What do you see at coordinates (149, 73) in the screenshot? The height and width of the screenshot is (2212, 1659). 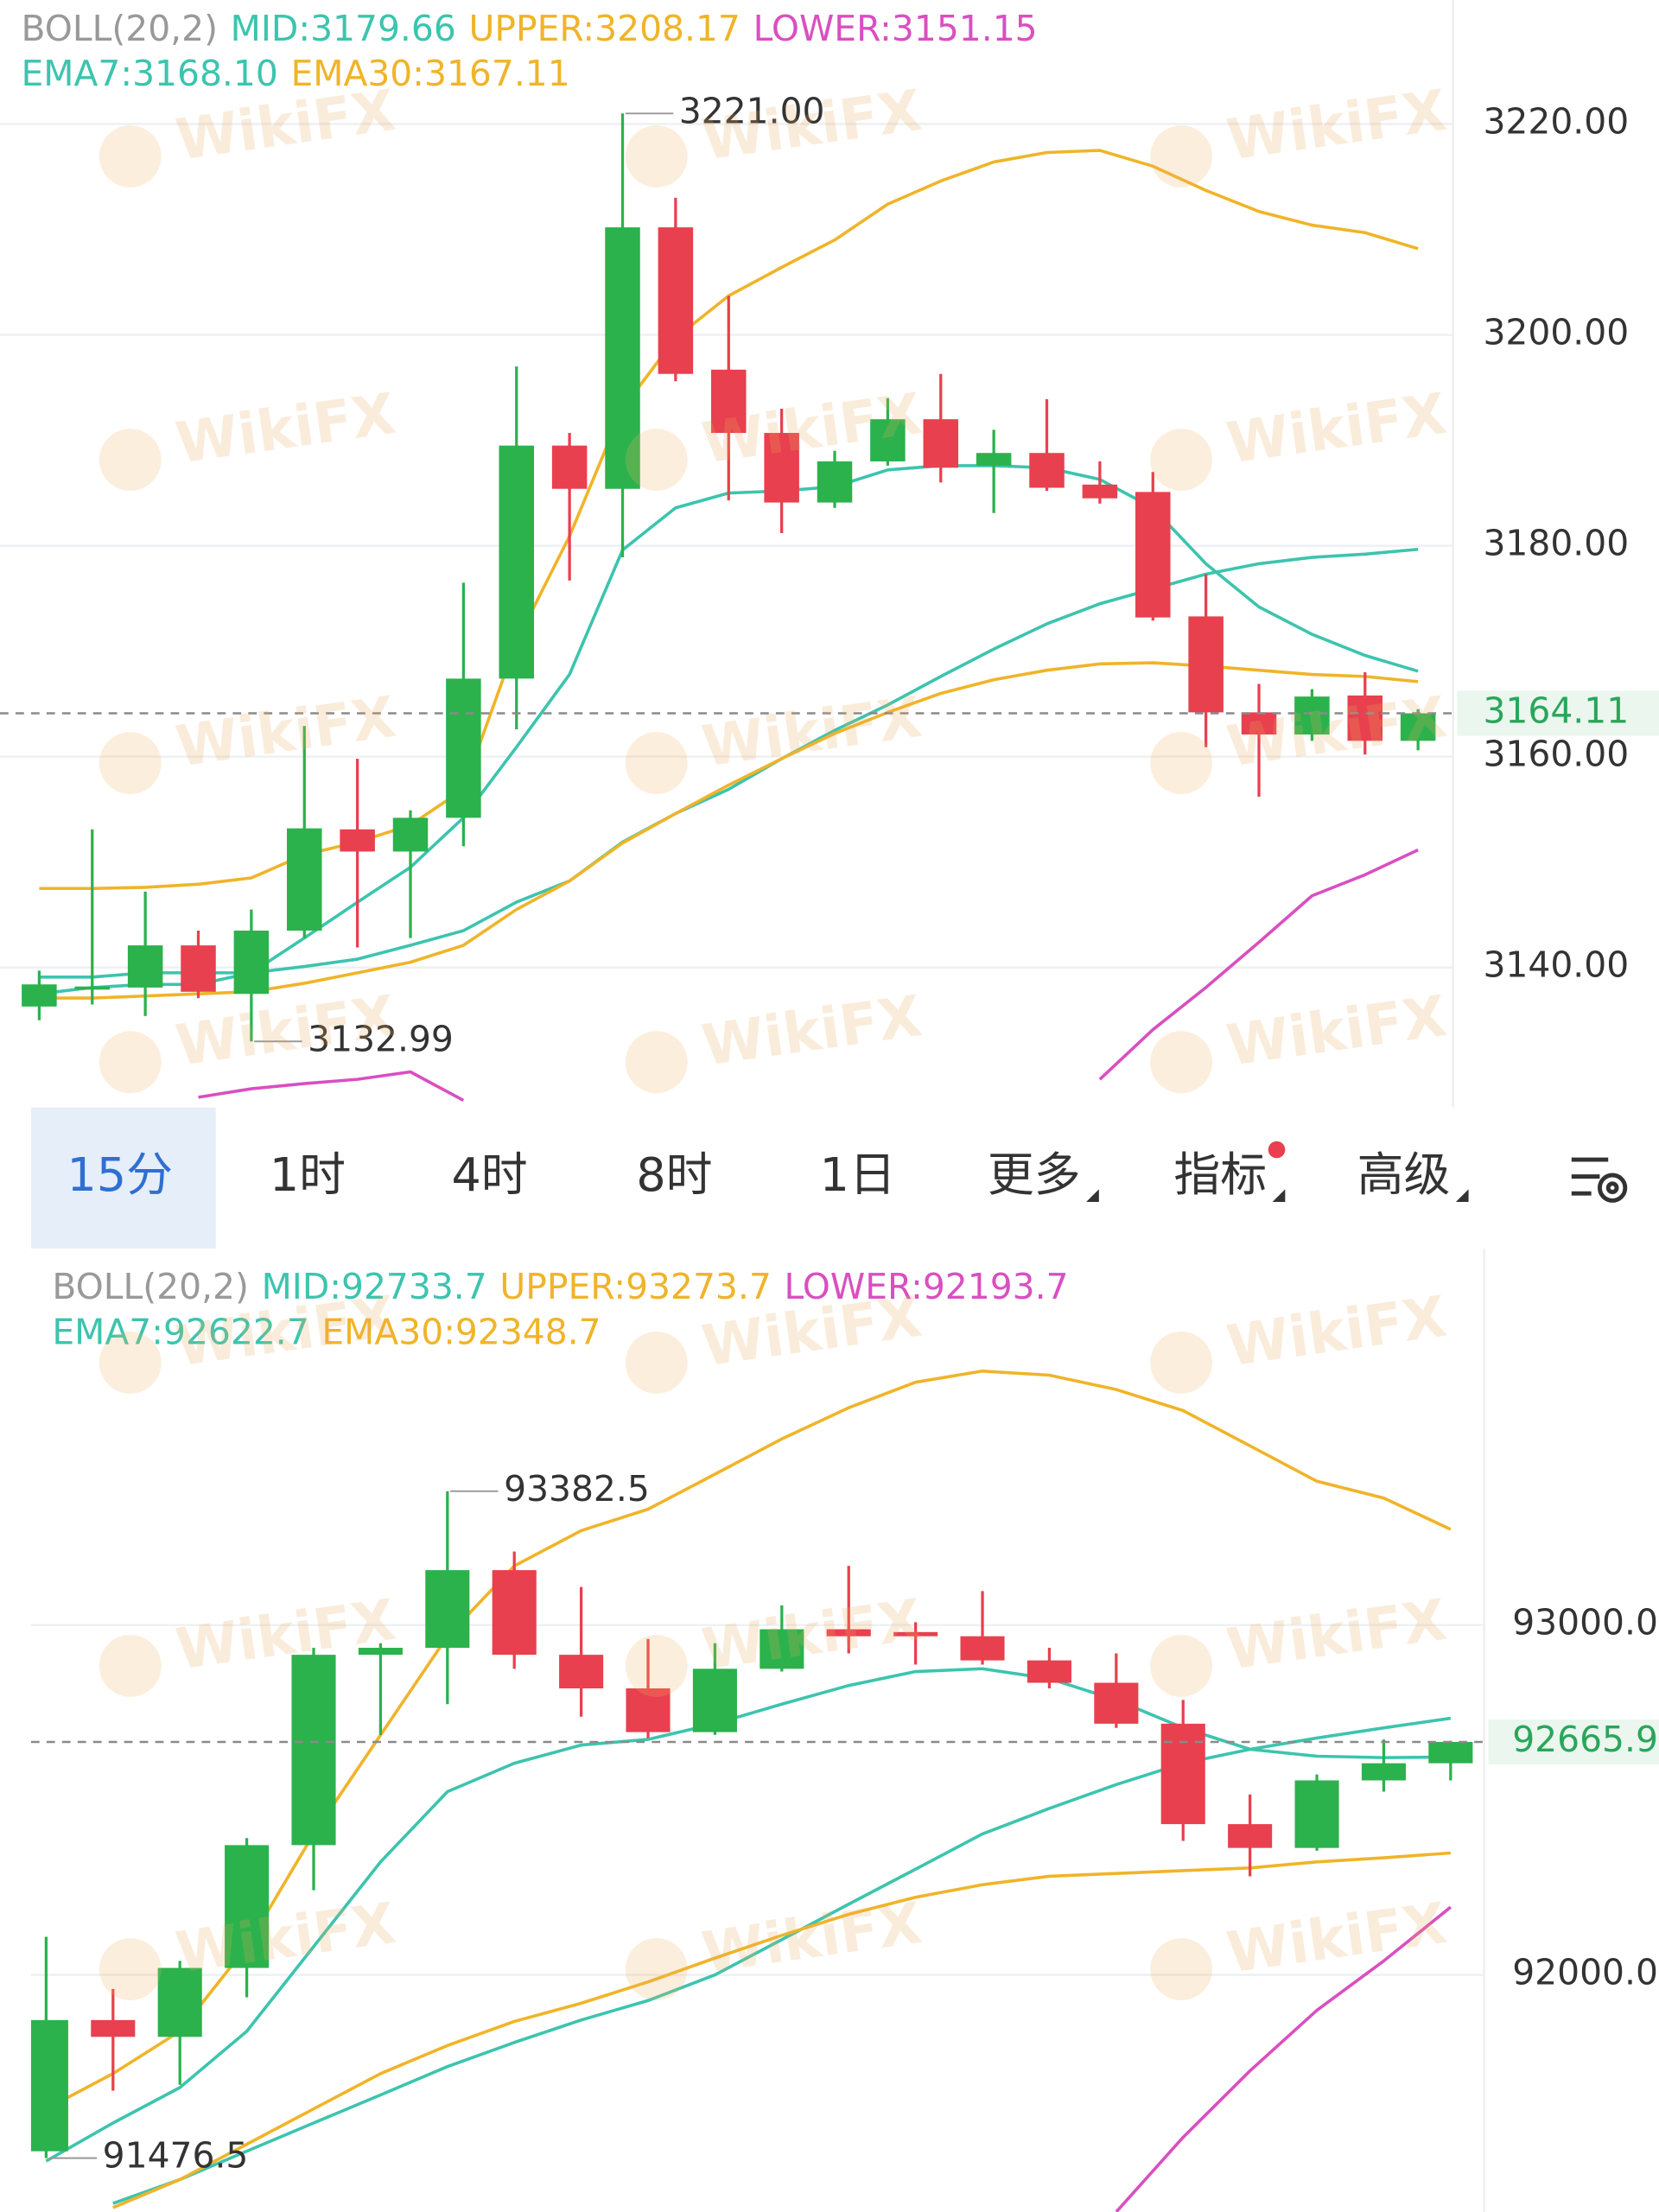 I see `legend-entry: EMA7:3168.10` at bounding box center [149, 73].